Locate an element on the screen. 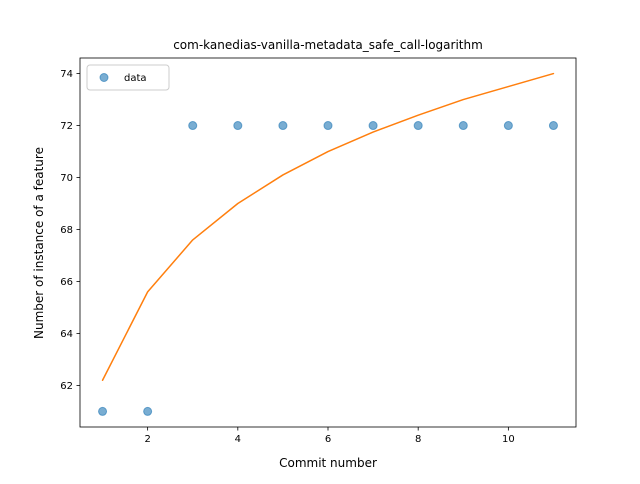 This screenshot has height=484, width=640. y-axis-label: Number of instance of a feature is located at coordinates (39, 243).